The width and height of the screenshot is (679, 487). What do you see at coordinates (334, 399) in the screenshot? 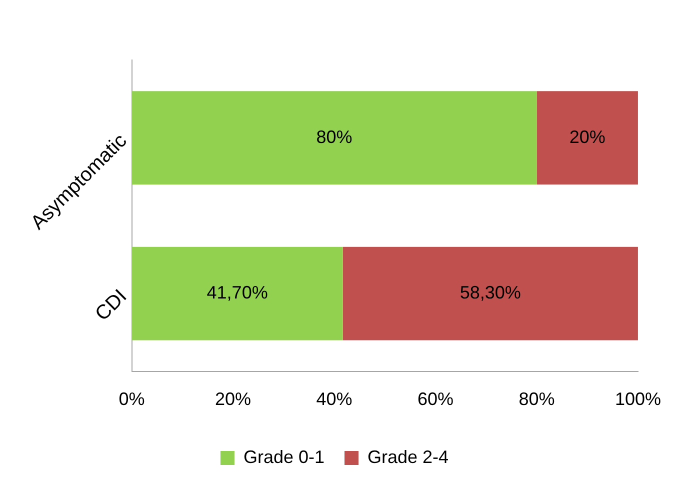
I see `x-tick-label: 40%` at bounding box center [334, 399].